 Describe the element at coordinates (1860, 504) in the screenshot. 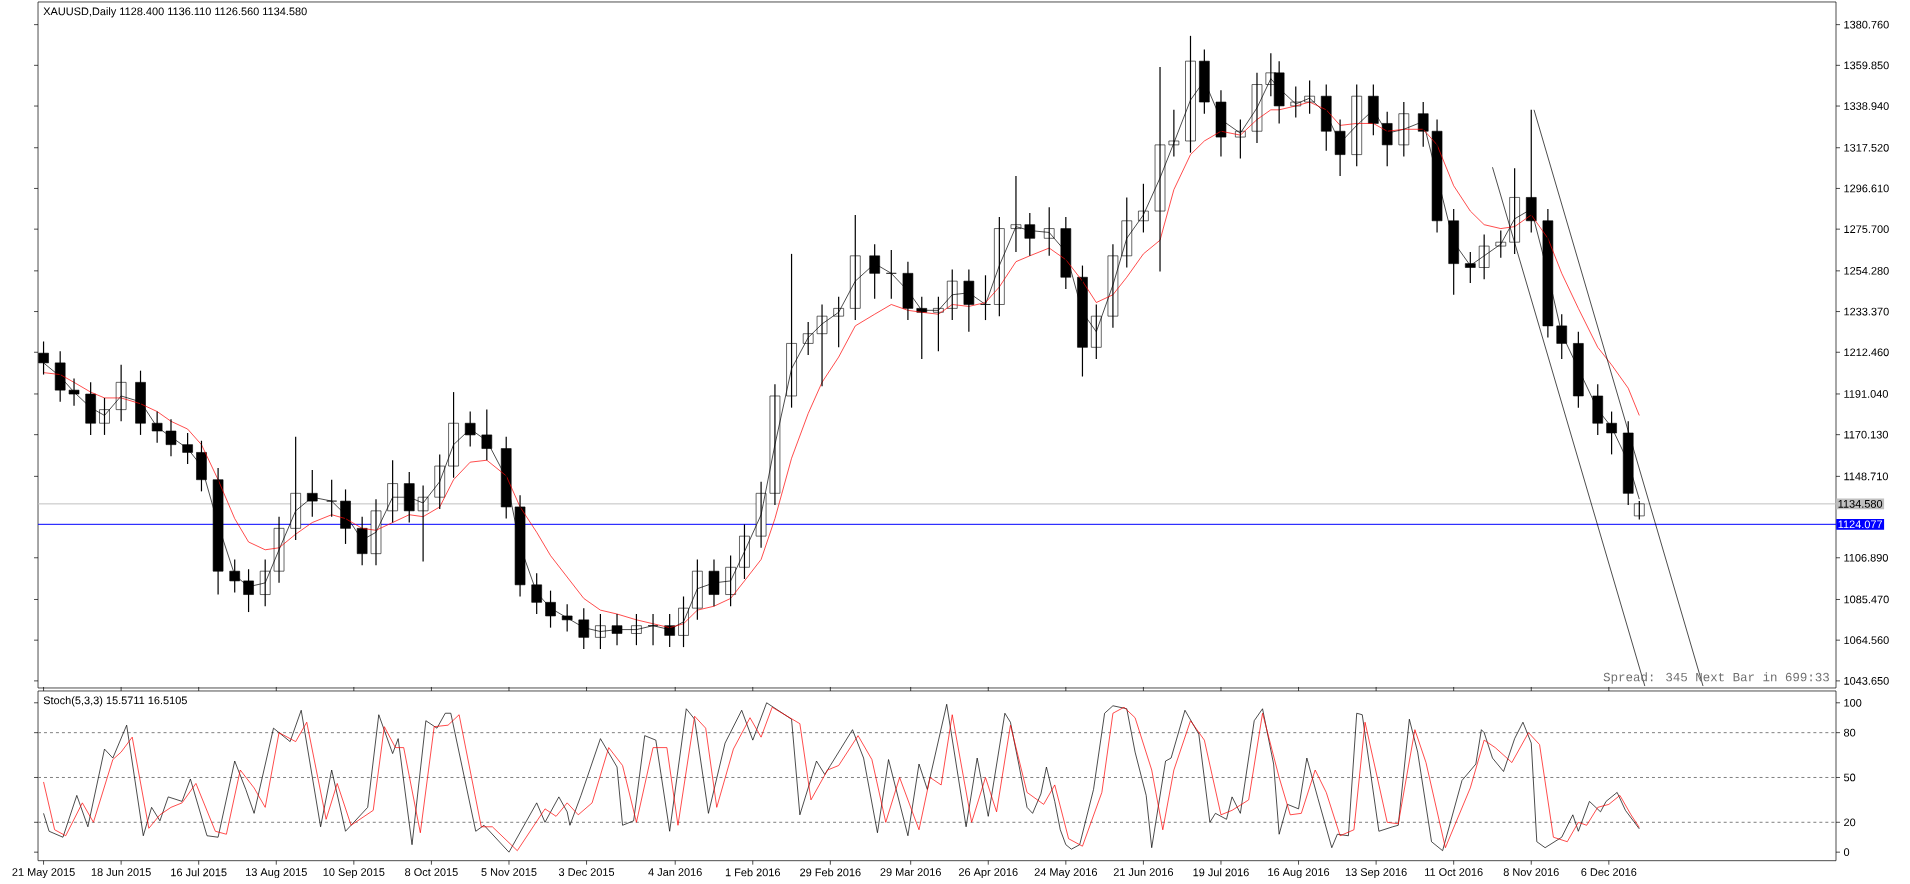

I see `ref-line-label: 1134.580` at that location.